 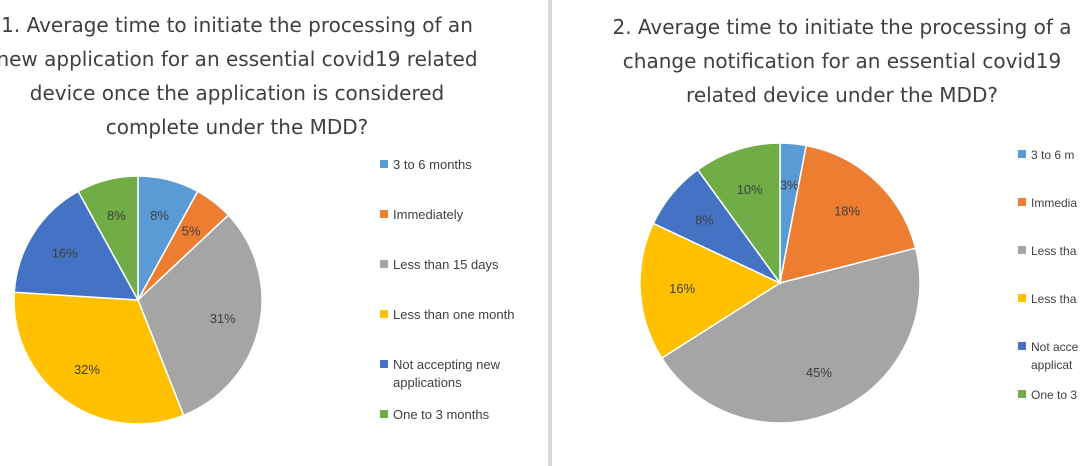 I want to click on pie-slice-not-accepting-new-applications, so click(x=76, y=245).